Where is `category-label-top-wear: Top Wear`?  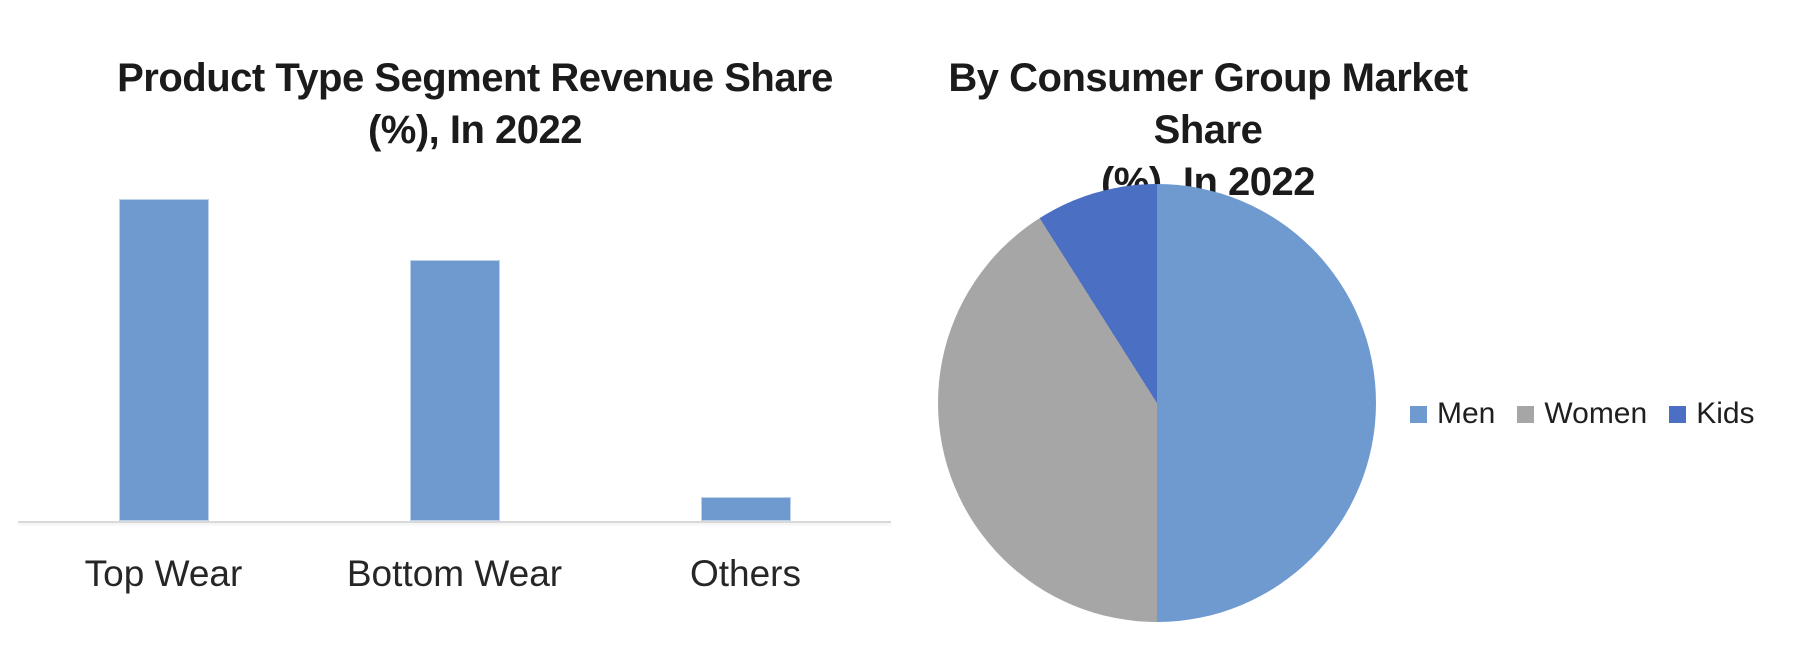 category-label-top-wear: Top Wear is located at coordinates (163, 573).